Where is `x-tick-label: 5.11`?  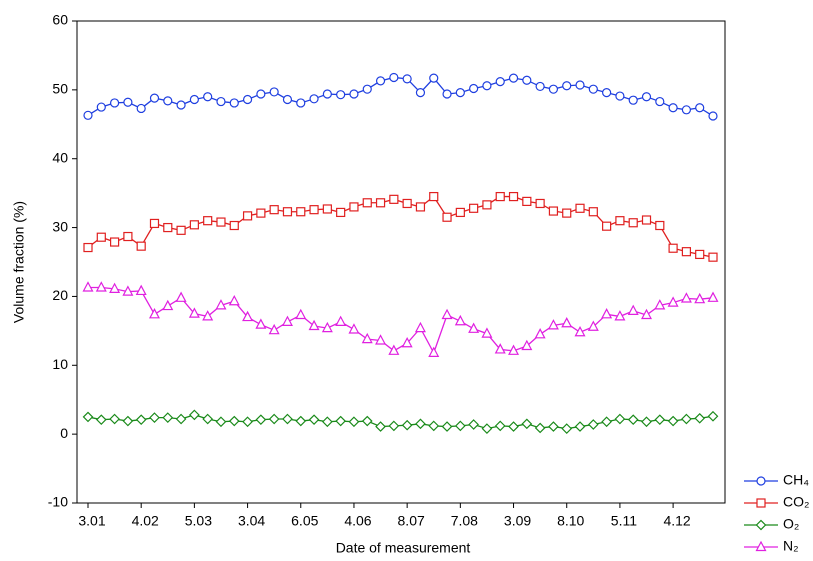 x-tick-label: 5.11 is located at coordinates (624, 521).